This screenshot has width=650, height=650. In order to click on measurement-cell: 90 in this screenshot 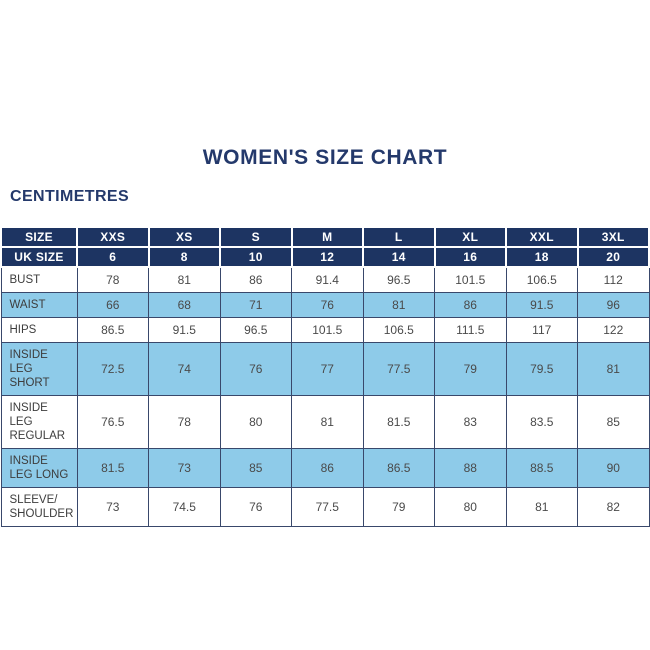, I will do `click(613, 468)`.